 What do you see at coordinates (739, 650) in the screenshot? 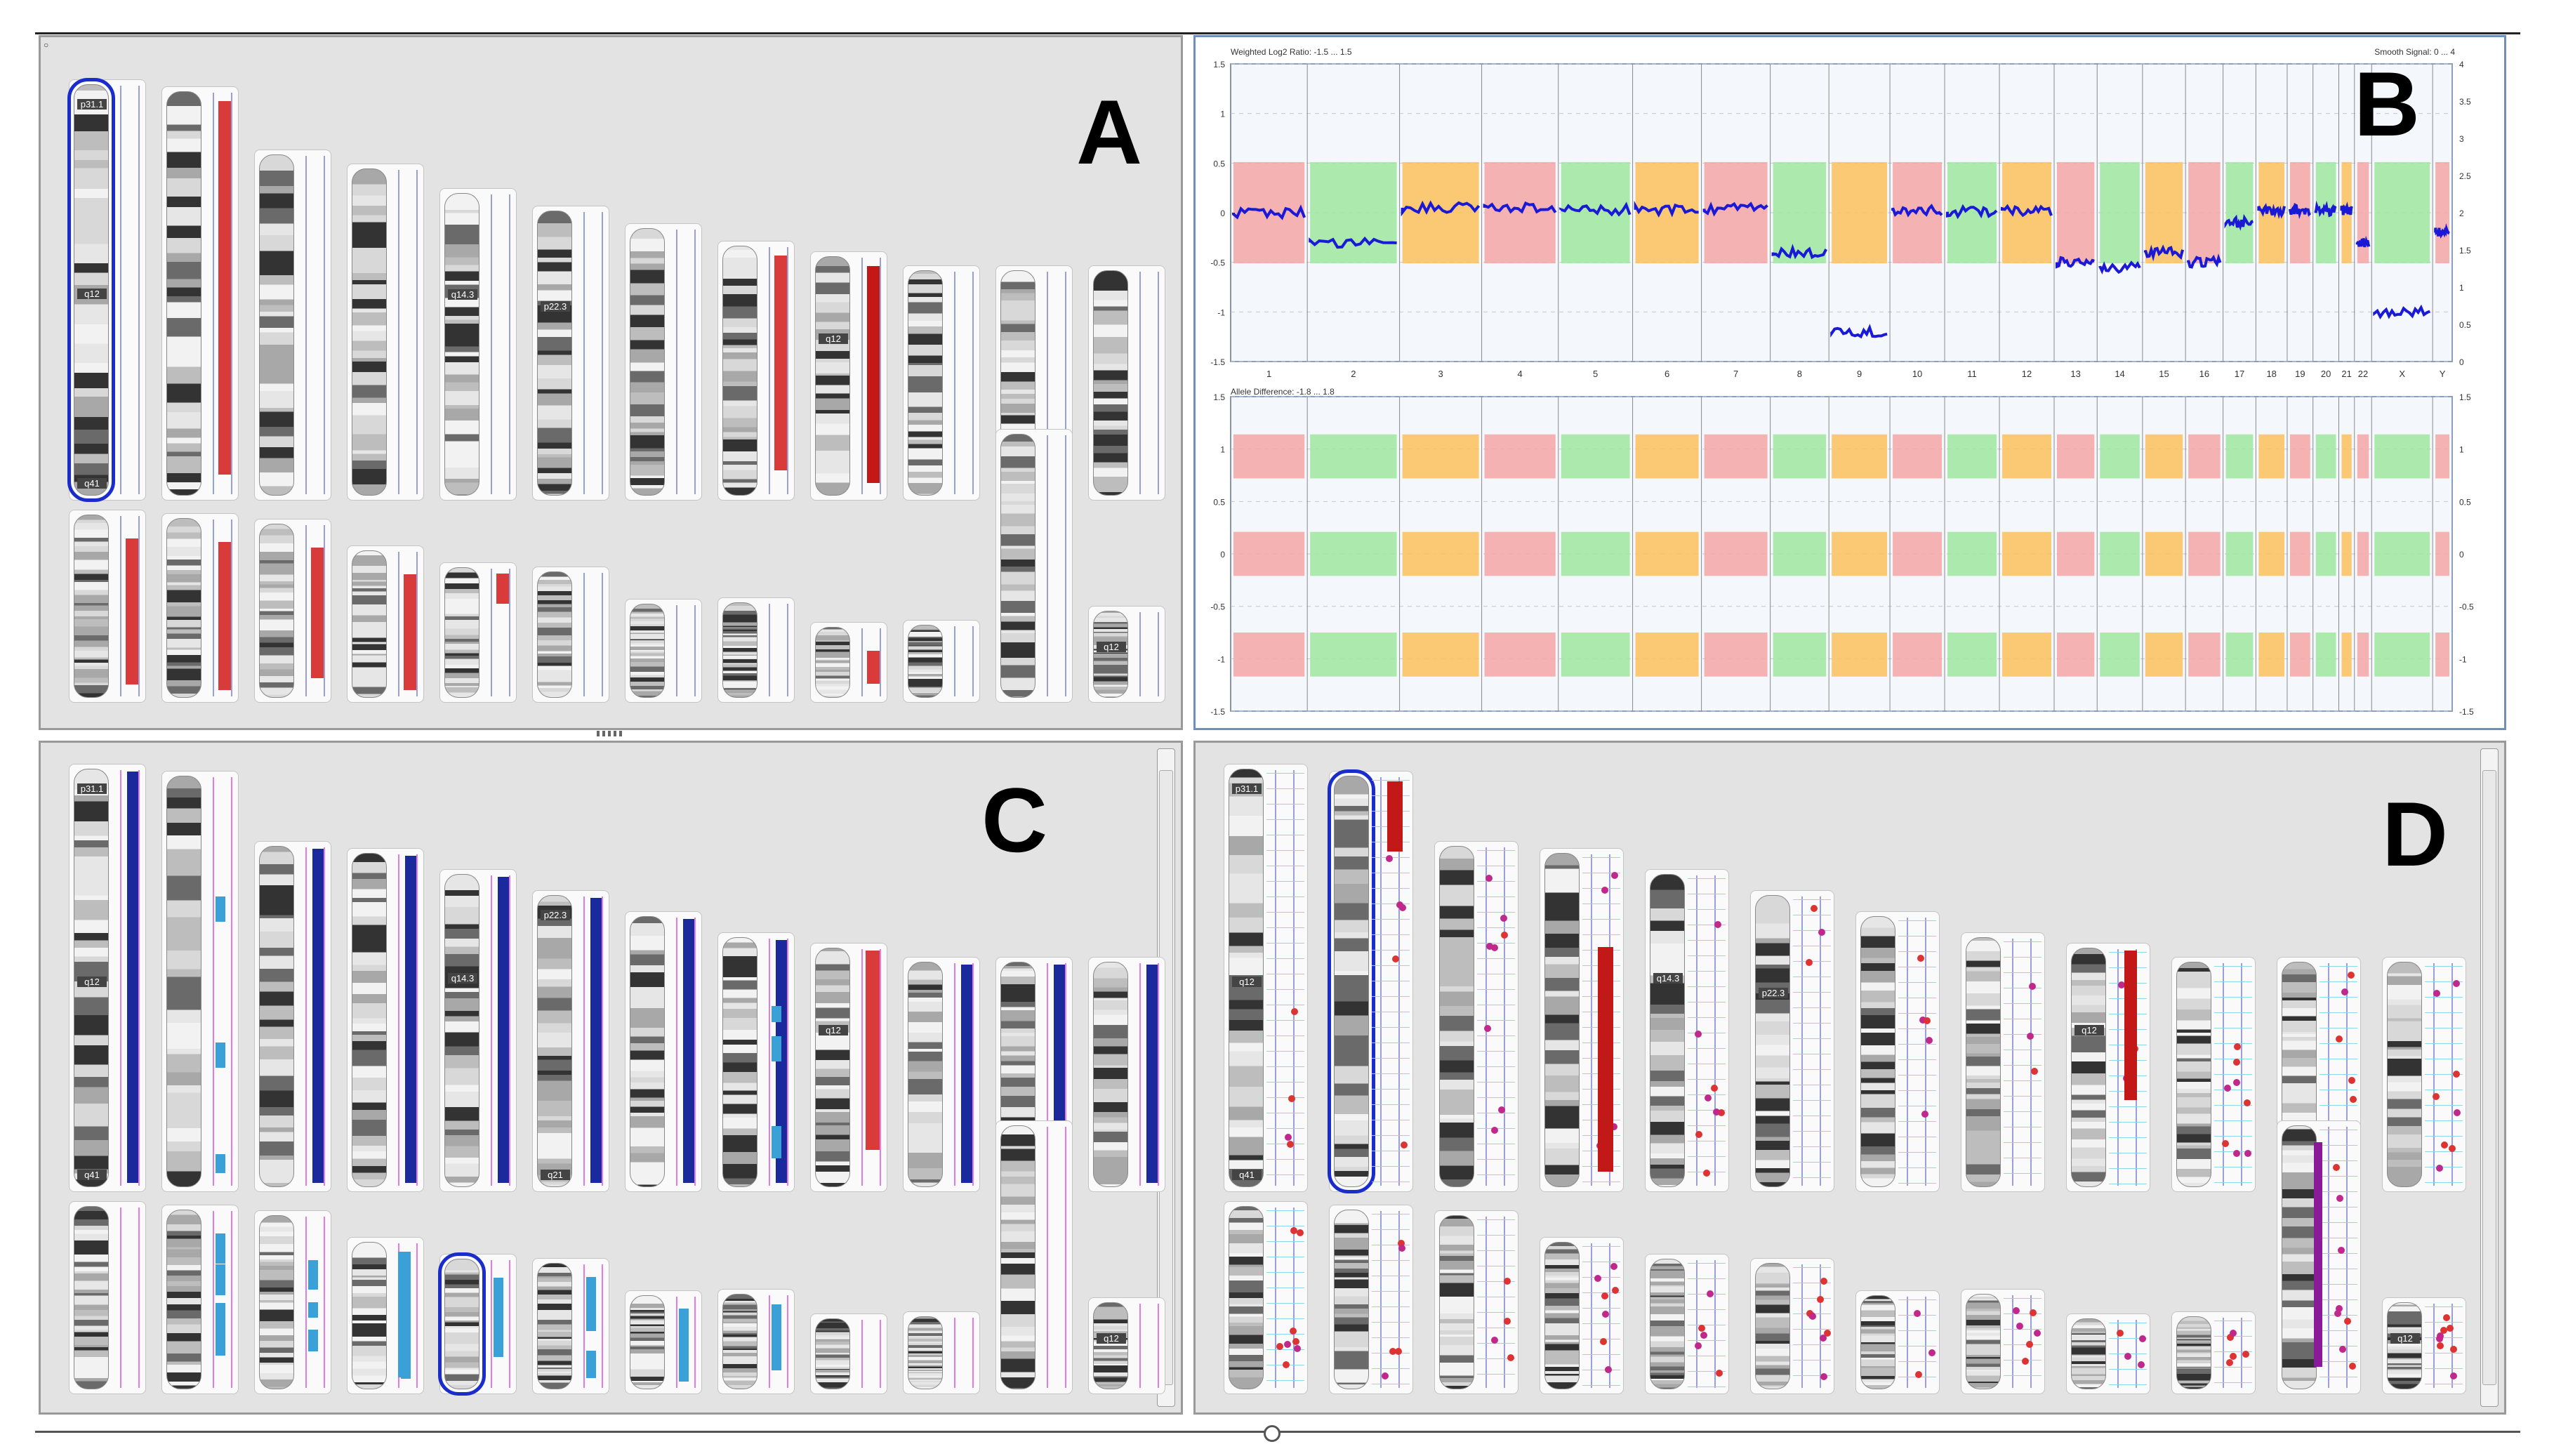
I see `chromosome-20-bands` at bounding box center [739, 650].